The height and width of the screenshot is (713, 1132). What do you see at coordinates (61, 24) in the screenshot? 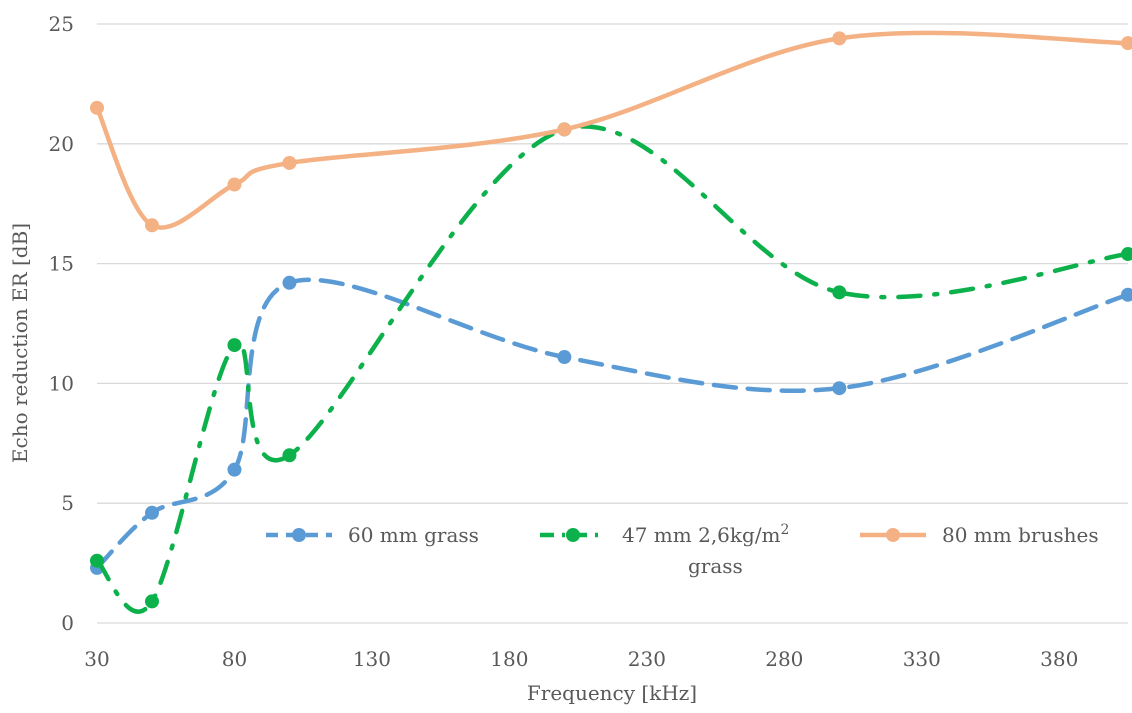
I see `y-tick-label: 25` at bounding box center [61, 24].